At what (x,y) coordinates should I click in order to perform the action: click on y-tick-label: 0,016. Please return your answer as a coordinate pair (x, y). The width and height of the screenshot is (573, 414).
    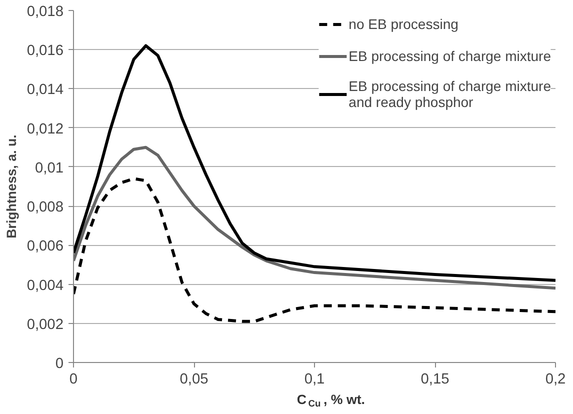
    Looking at the image, I should click on (45, 51).